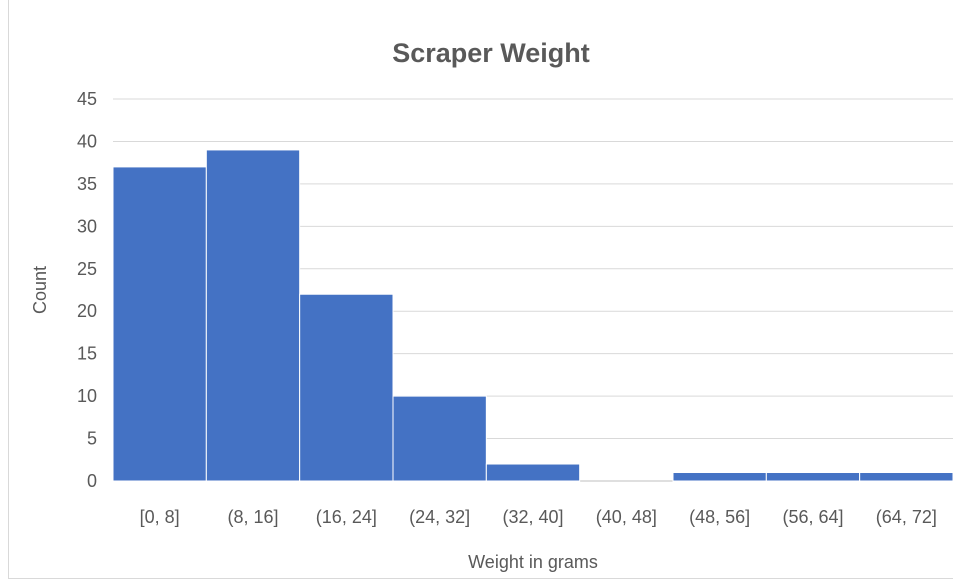 This screenshot has width=954, height=583. I want to click on y-tick-label: 15, so click(87, 354).